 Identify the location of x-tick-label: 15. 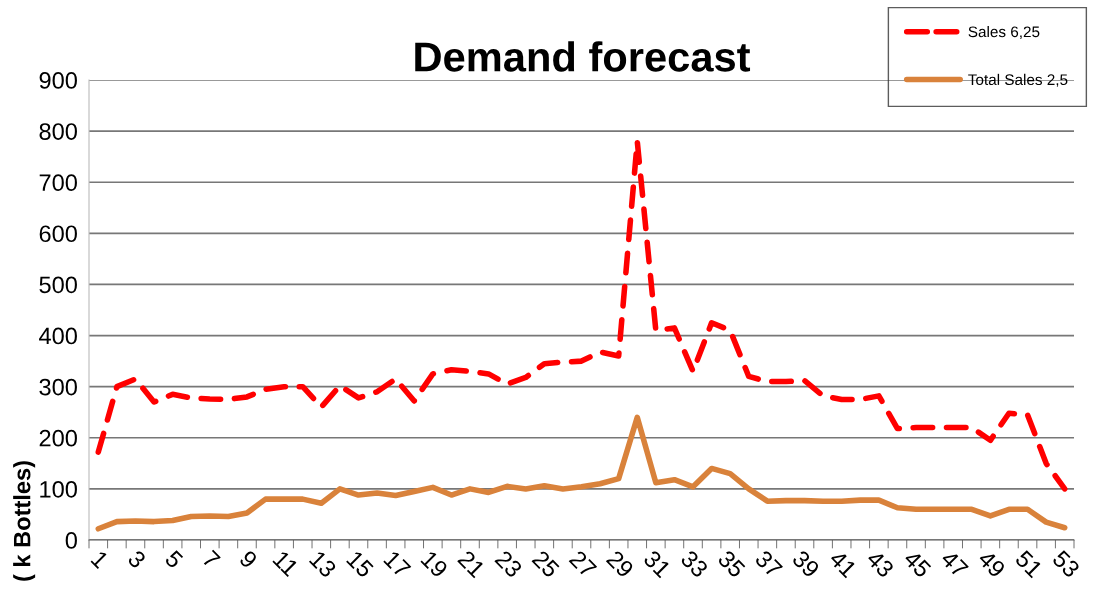
(360, 564).